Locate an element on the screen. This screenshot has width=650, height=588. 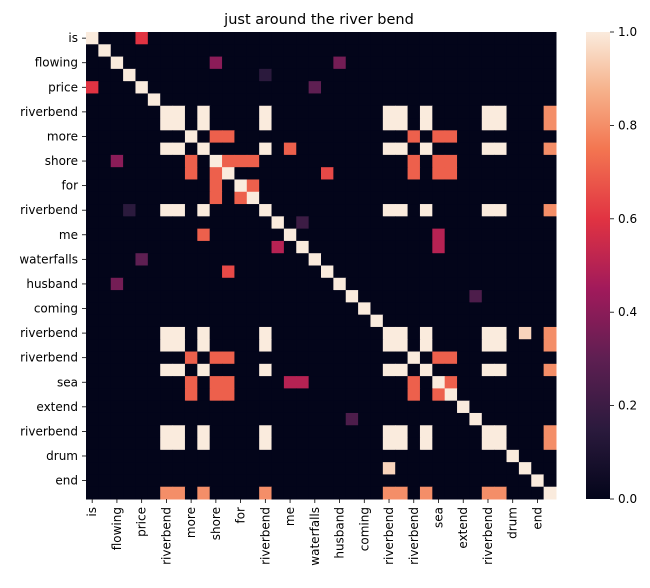
x-tick-label: more is located at coordinates (191, 522).